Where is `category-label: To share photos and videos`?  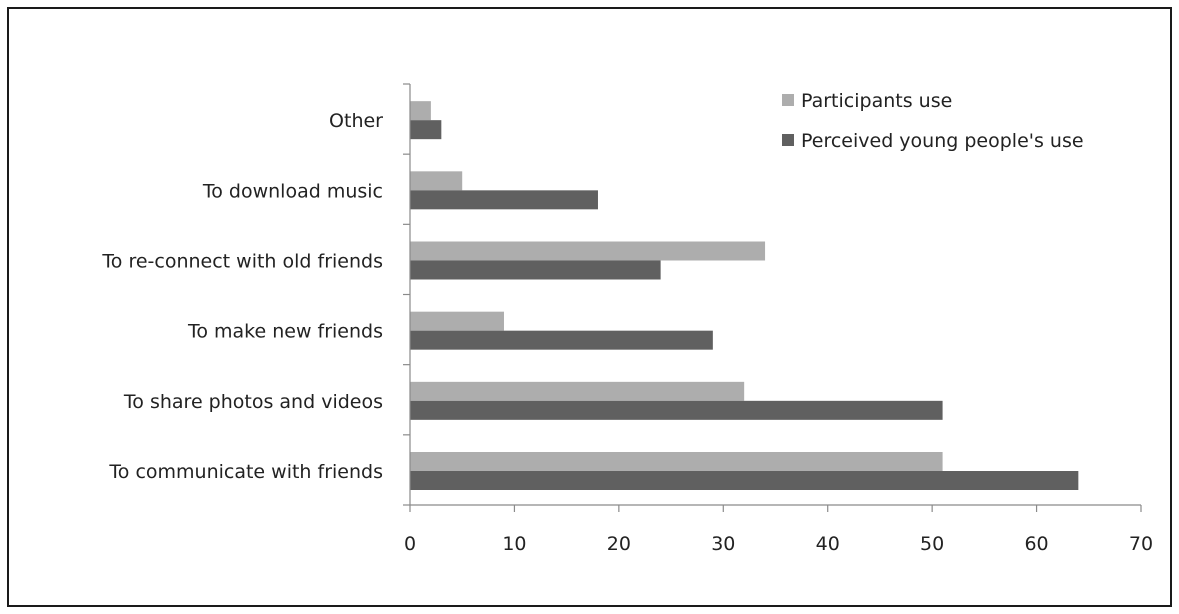 category-label: To share photos and videos is located at coordinates (253, 402).